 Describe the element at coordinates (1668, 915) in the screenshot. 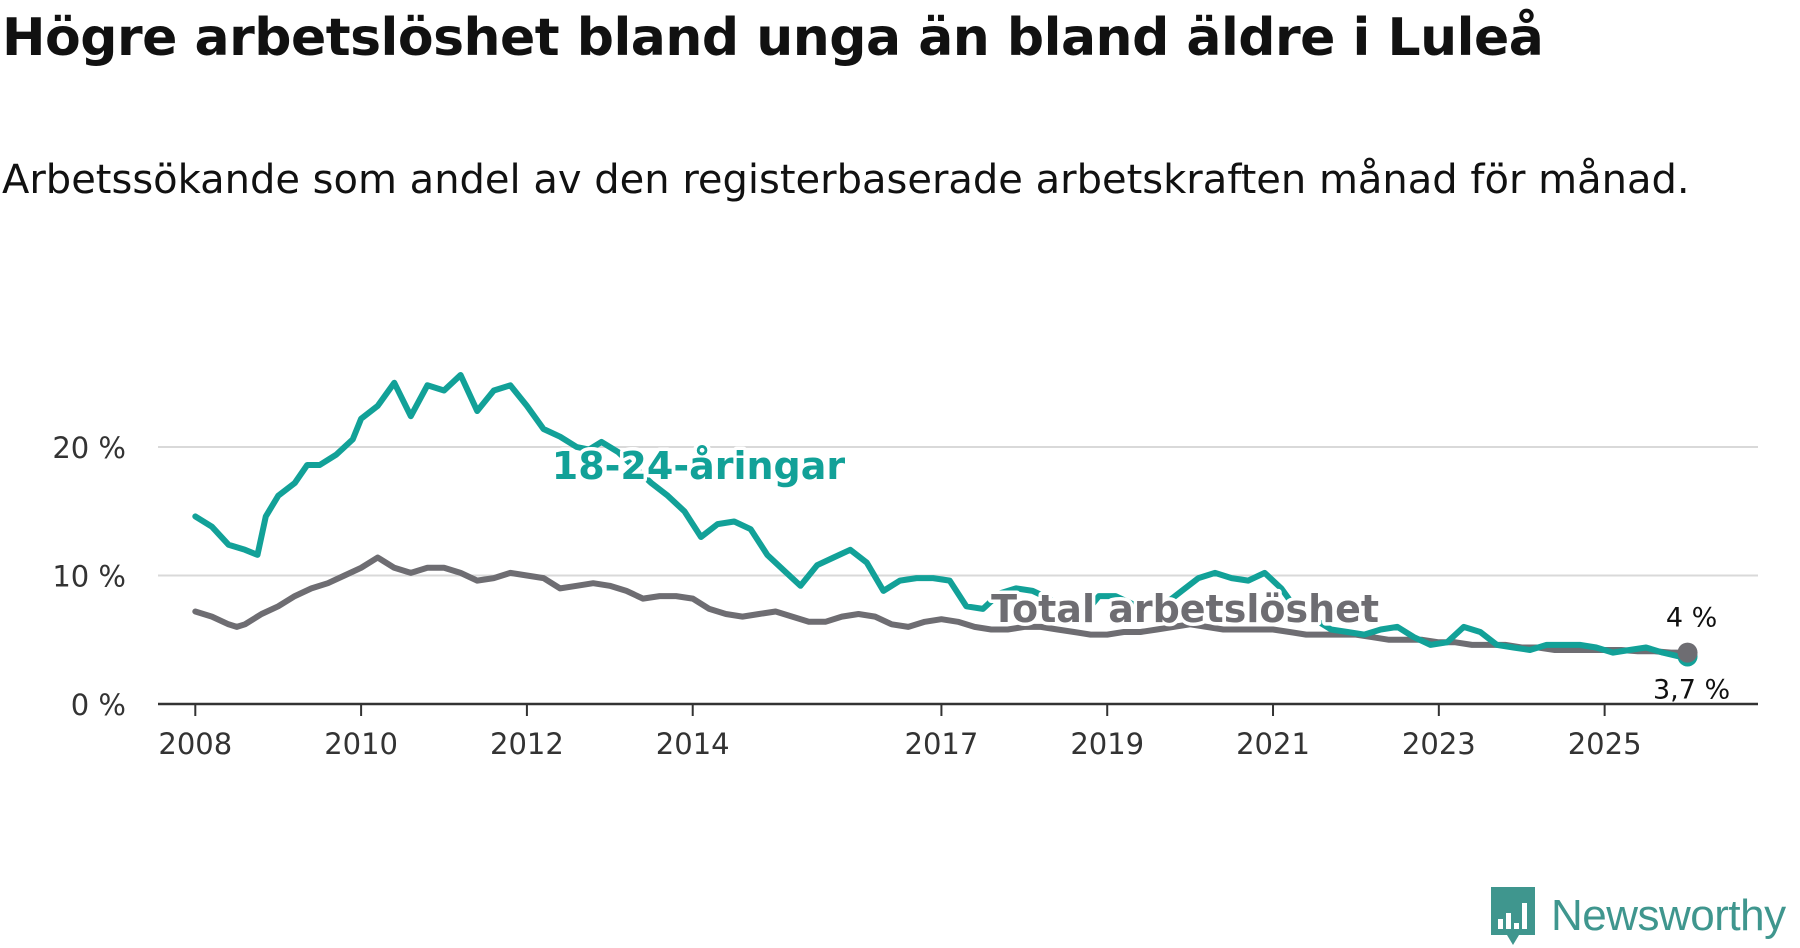

I see `brand-name: Newsworthy` at that location.